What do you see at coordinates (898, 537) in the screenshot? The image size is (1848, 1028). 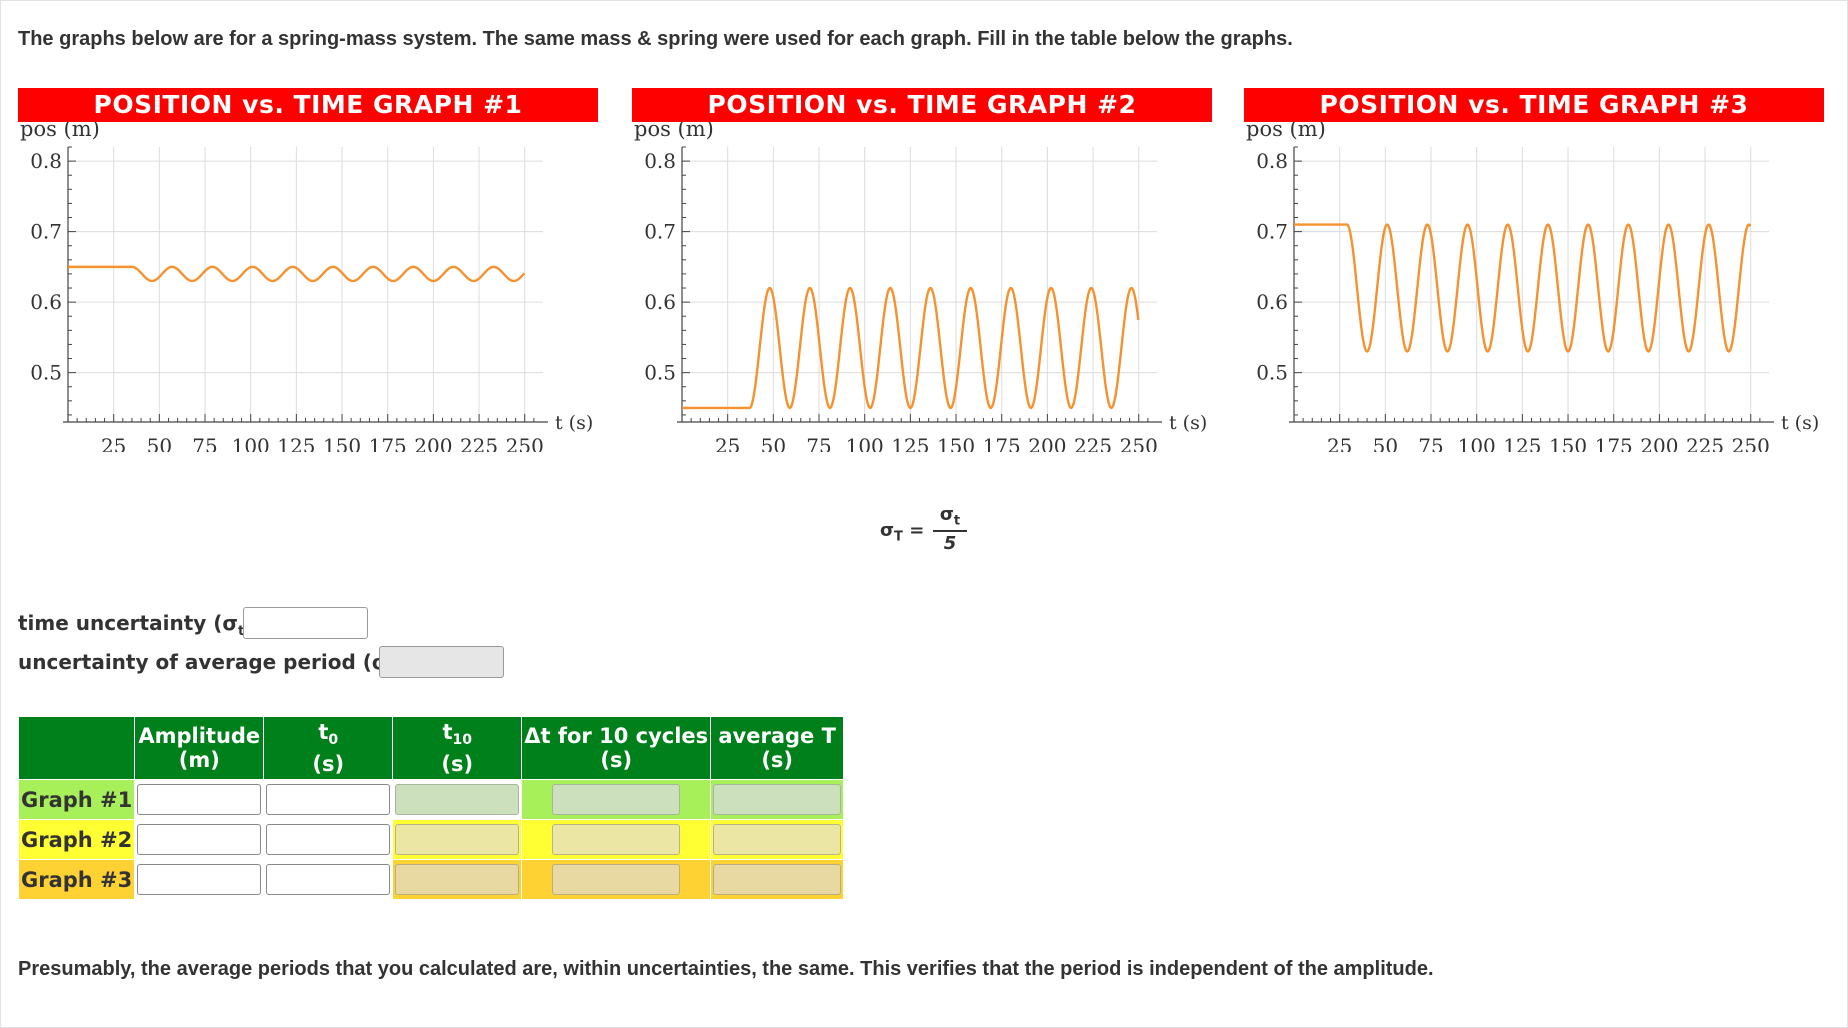 I see `formula-lhs-sub: T` at bounding box center [898, 537].